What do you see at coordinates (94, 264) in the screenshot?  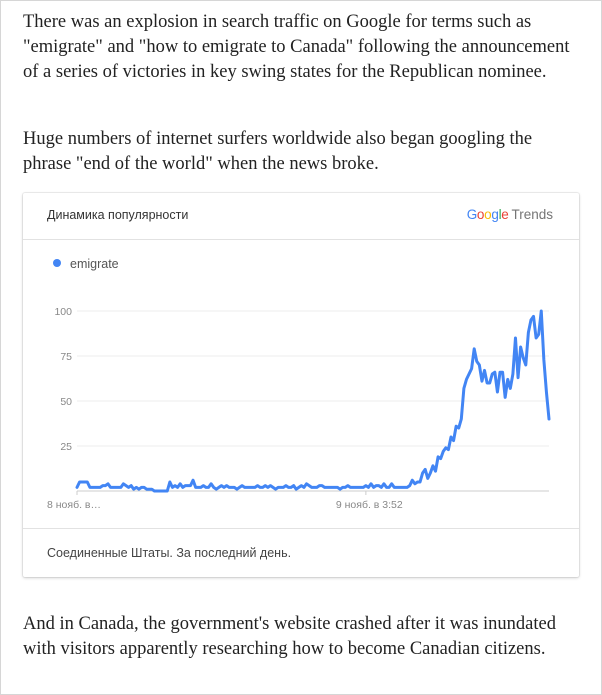 I see `legend-label-emigrate: emigrate` at bounding box center [94, 264].